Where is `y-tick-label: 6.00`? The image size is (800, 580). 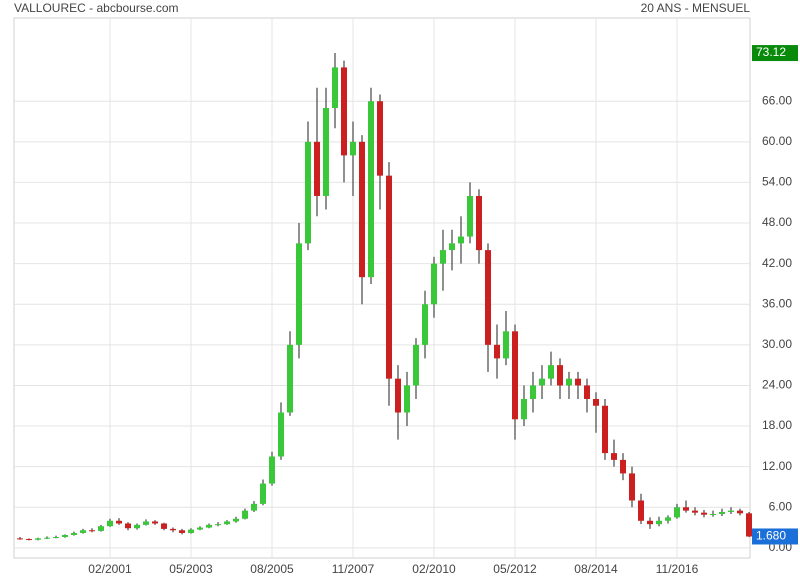 y-tick-label: 6.00 is located at coordinates (781, 506).